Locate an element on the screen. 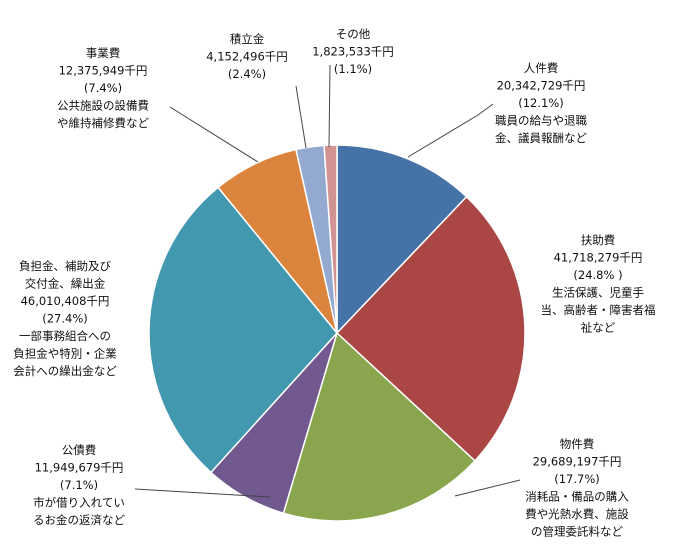 Image resolution: width=673 pixels, height=557 pixels. slice-label-line: 公債費 is located at coordinates (79, 450).